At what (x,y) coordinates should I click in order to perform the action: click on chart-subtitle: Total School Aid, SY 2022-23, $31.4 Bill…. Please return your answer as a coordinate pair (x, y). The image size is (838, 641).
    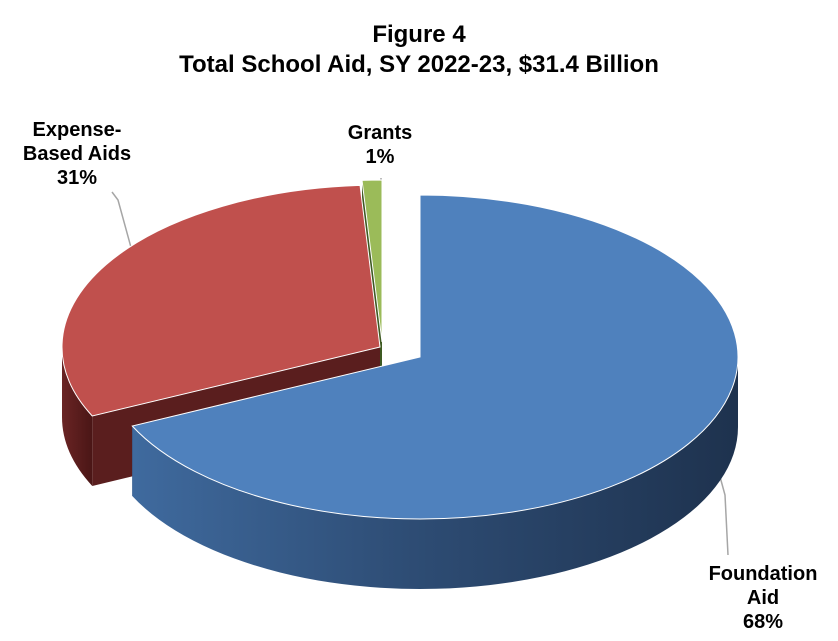
    Looking at the image, I should click on (419, 64).